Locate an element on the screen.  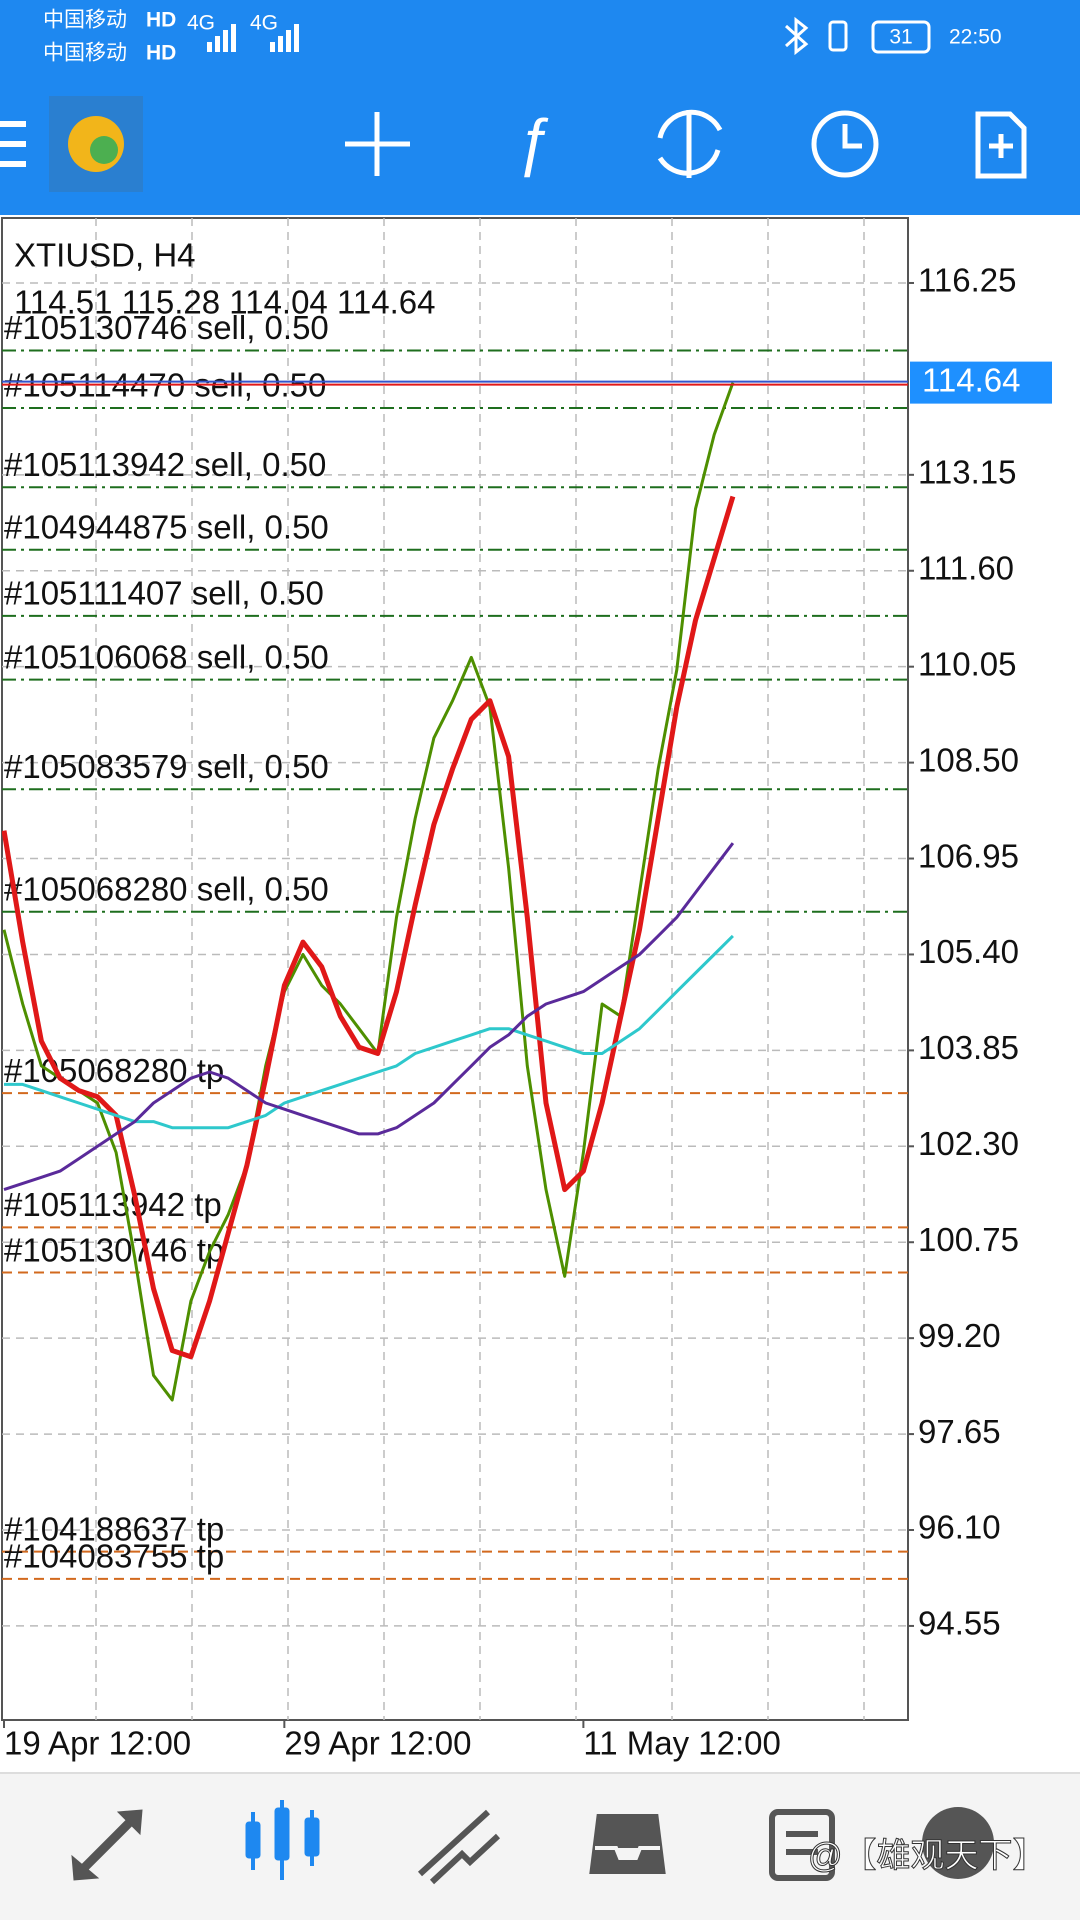
top-bar is located at coordinates (540, 107).